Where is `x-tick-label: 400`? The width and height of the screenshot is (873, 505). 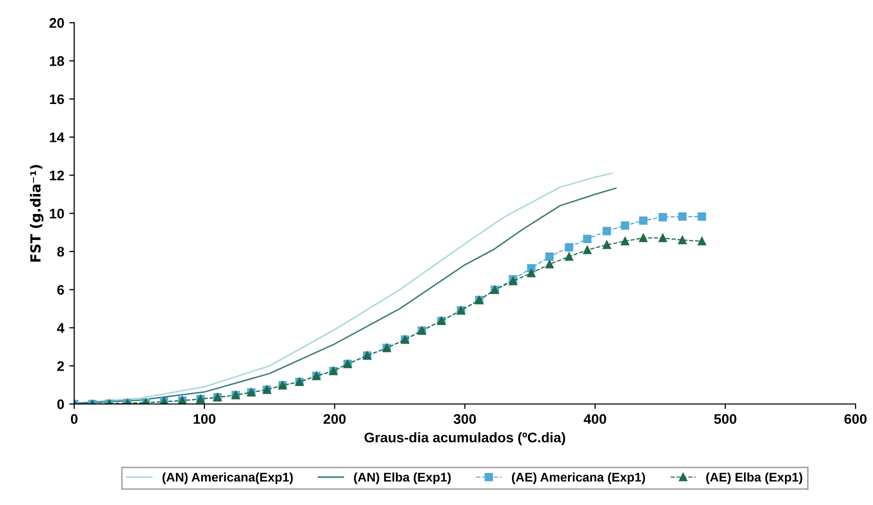
x-tick-label: 400 is located at coordinates (595, 419).